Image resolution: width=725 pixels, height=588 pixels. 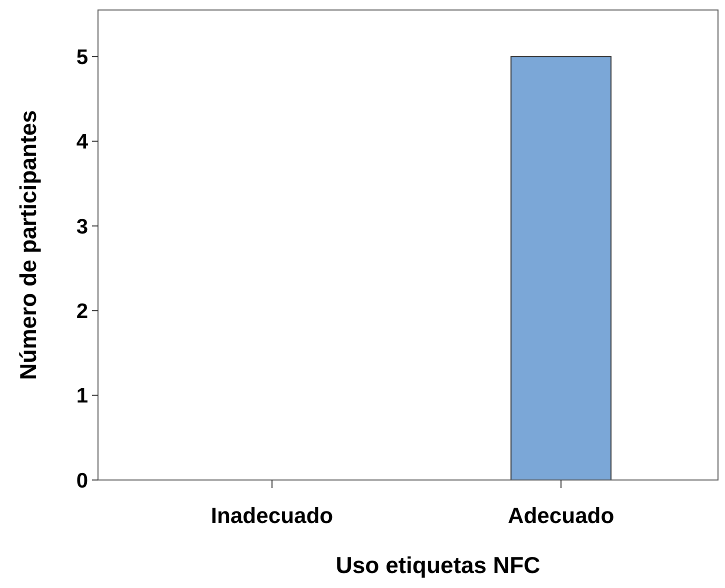 I want to click on x-tick-label: Inadecuado, so click(x=272, y=515).